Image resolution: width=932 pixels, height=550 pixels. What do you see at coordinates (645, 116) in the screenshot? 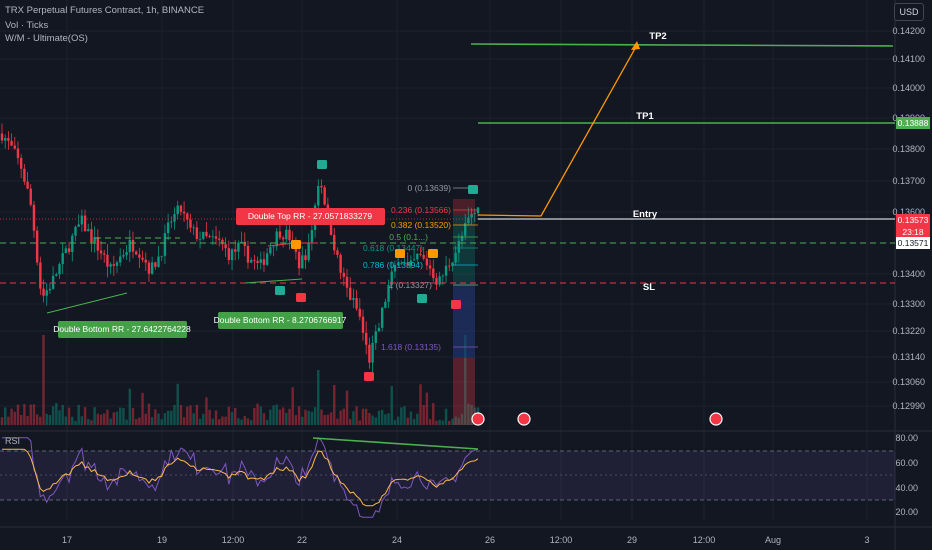
I see `tp1-label: TP1` at bounding box center [645, 116].